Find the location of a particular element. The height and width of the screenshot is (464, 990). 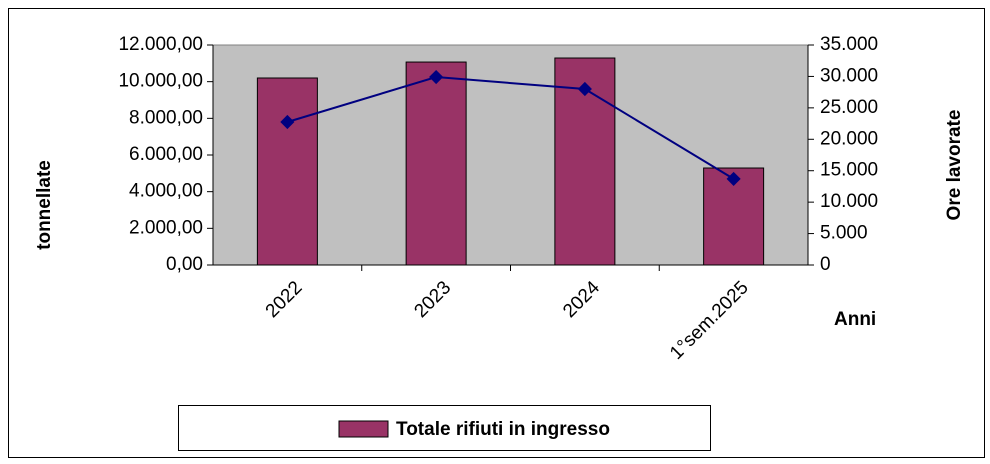

y2-tick-label: 5.000 is located at coordinates (844, 233).